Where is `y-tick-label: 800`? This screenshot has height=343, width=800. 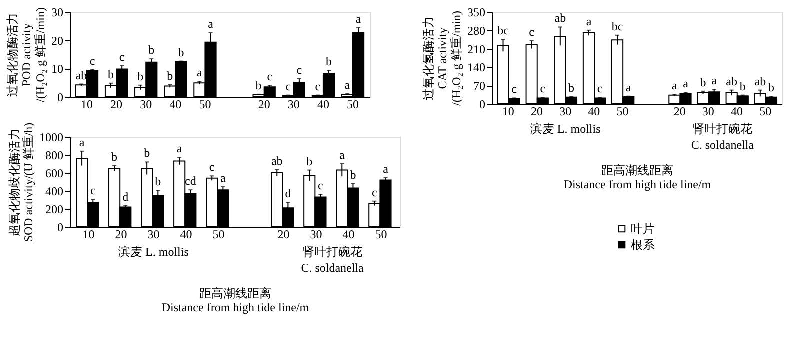
y-tick-label: 800 is located at coordinates (55, 155).